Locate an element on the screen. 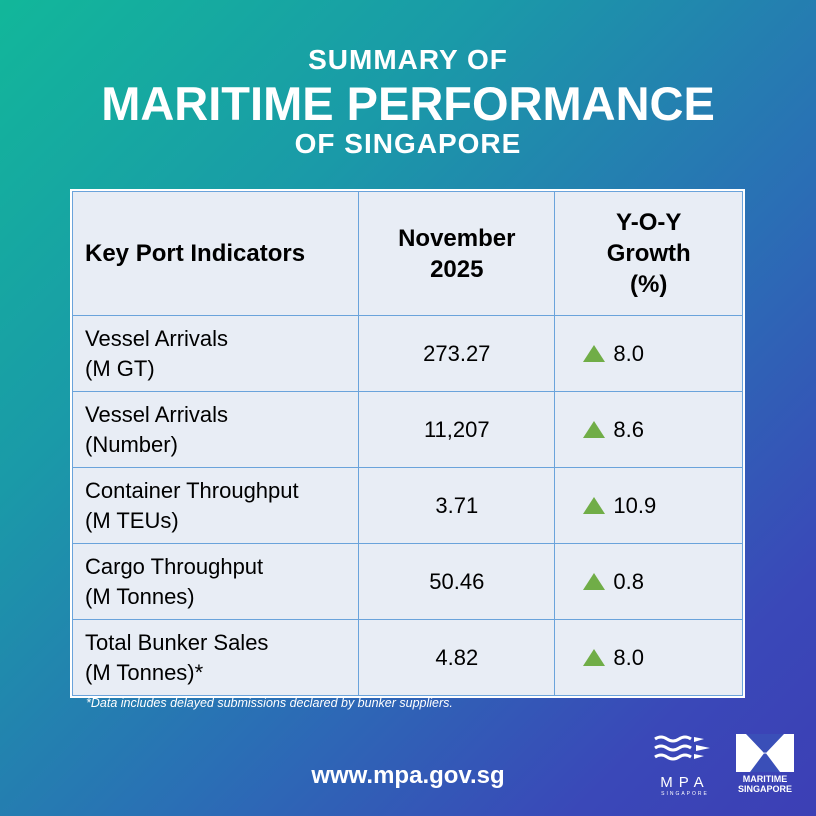 This screenshot has width=816, height=816. indicator-name: Total Bunker Sales is located at coordinates (177, 642).